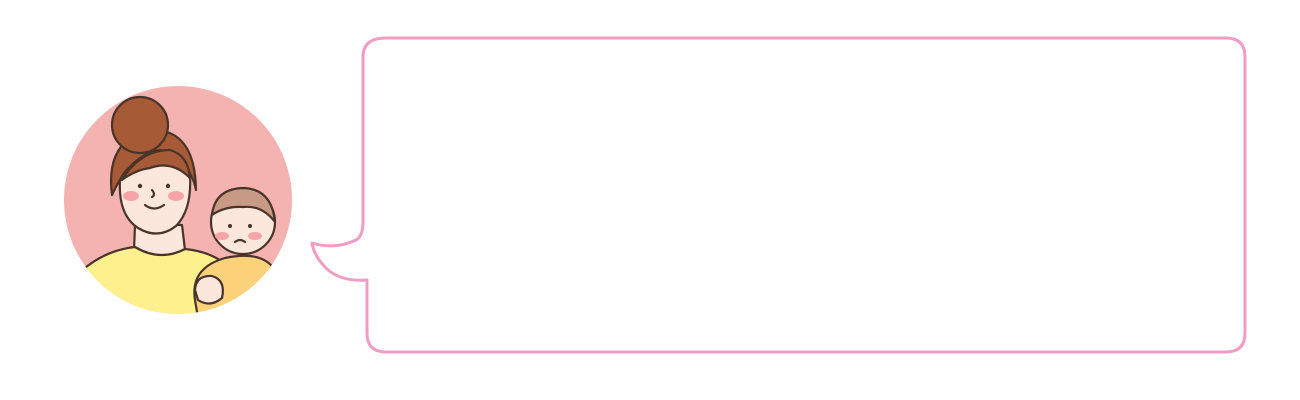 This screenshot has width=1300, height=400. I want to click on nose, so click(153, 193).